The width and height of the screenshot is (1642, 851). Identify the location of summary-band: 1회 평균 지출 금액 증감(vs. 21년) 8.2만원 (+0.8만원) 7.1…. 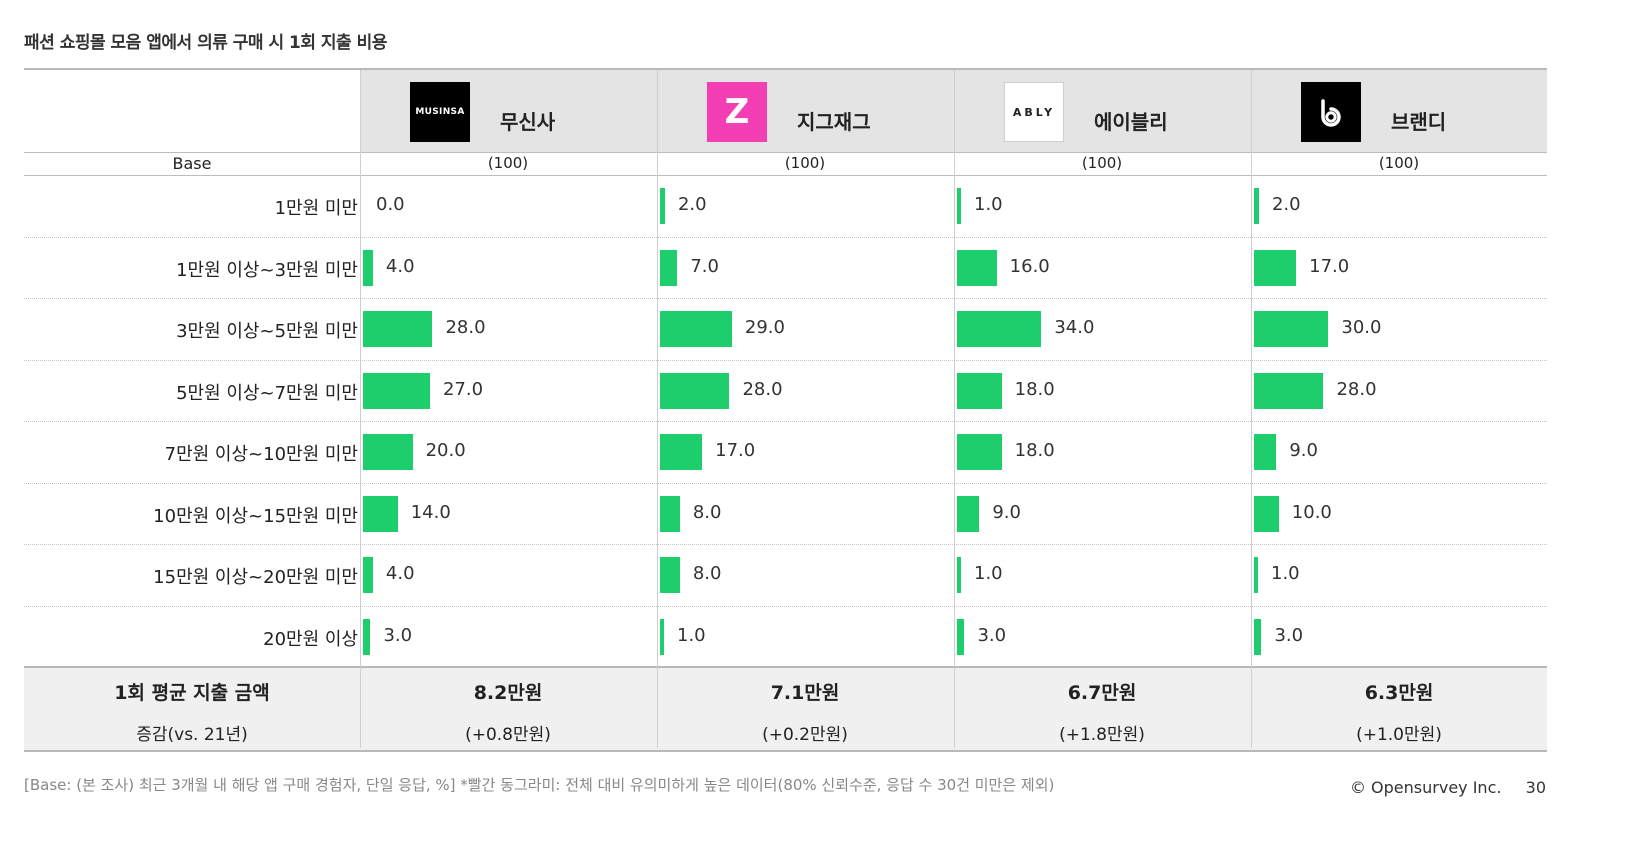
(785, 709).